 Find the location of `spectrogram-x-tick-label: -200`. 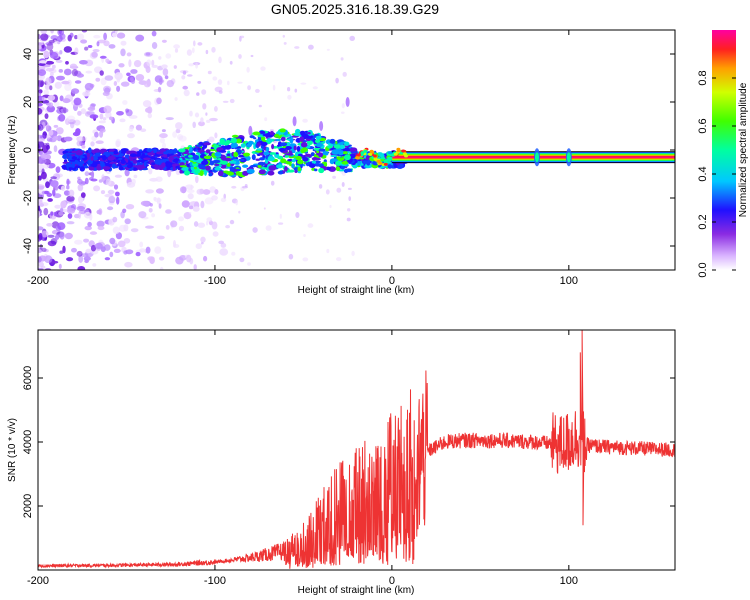

spectrogram-x-tick-label: -200 is located at coordinates (38, 281).